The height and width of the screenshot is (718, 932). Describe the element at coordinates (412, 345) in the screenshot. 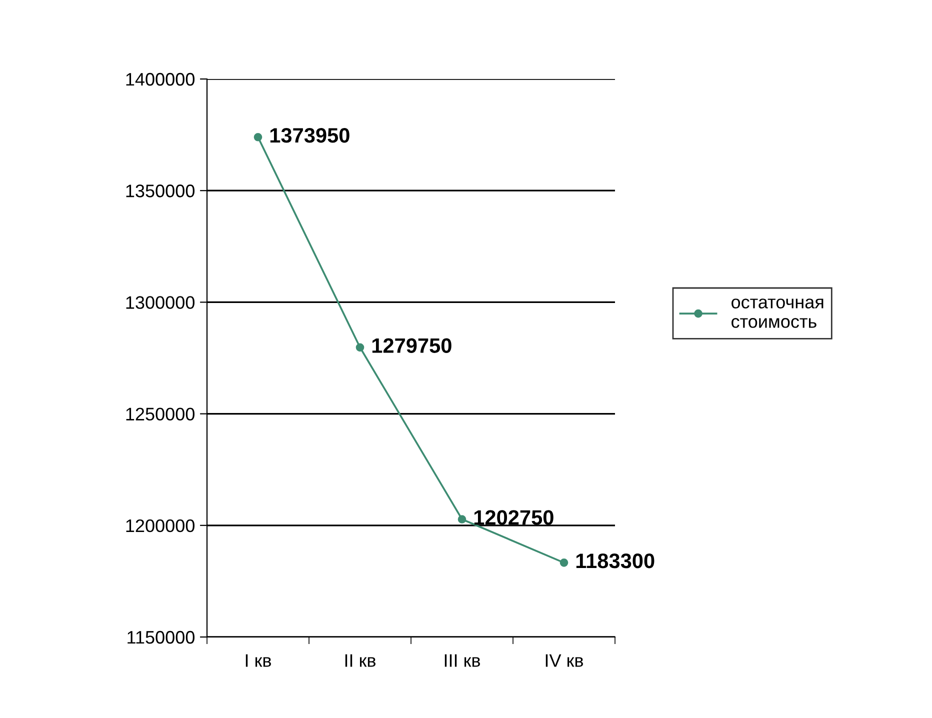

I see `data-label: 1279750` at that location.